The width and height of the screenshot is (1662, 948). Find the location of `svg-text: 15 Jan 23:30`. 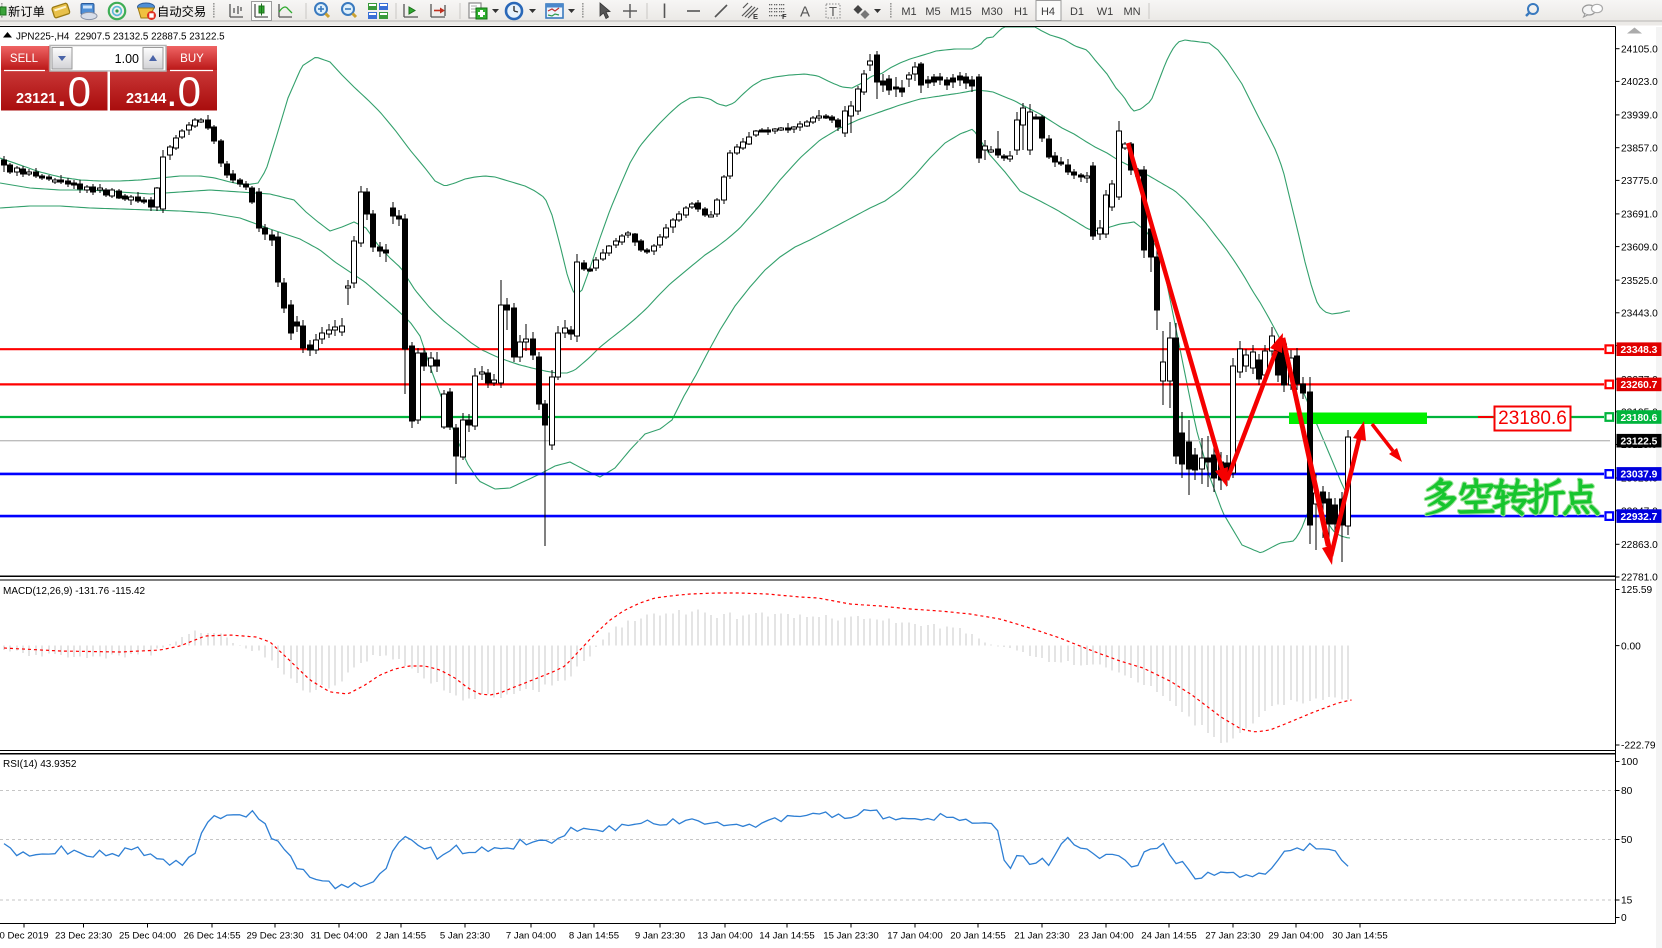

svg-text: 15 Jan 23:30 is located at coordinates (850, 936).